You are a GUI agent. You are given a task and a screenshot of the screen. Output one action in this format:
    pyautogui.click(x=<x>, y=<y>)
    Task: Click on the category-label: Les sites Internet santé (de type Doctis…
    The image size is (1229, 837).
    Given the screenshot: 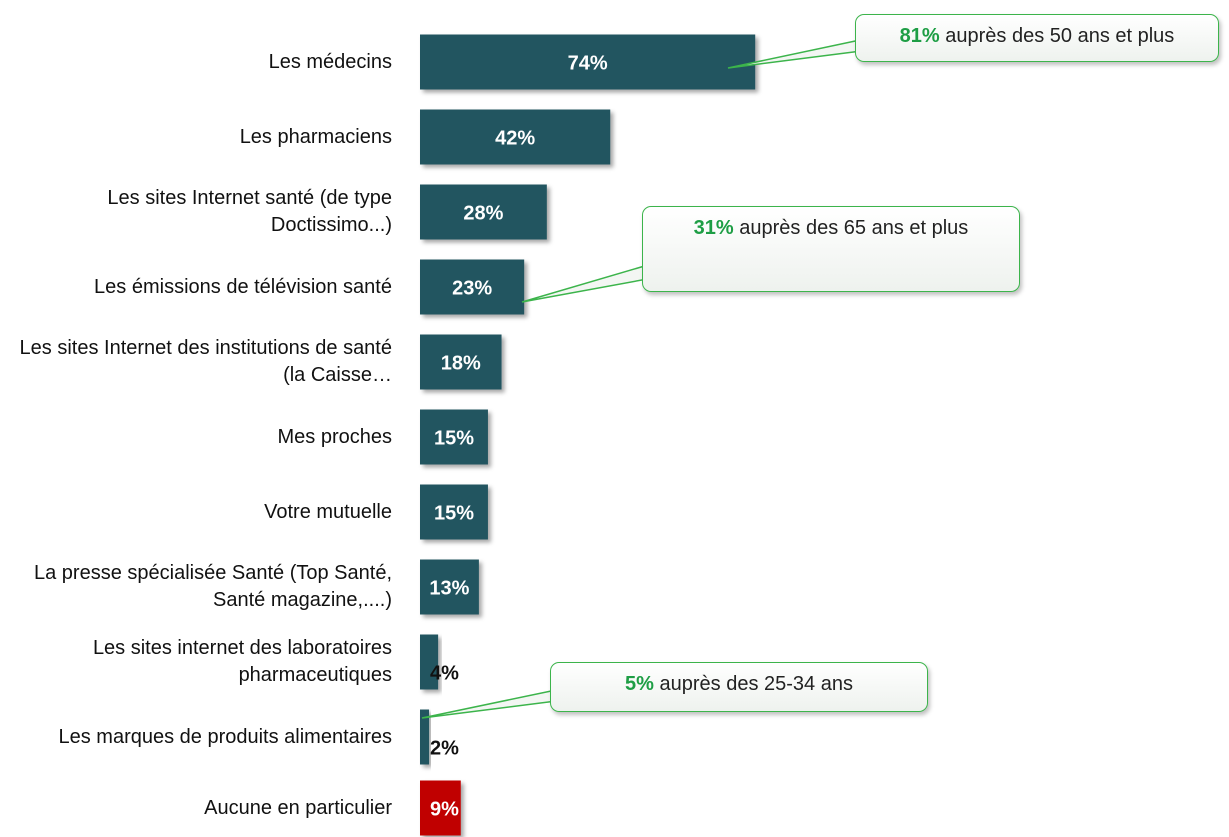 What is the action you would take?
    pyautogui.click(x=249, y=211)
    